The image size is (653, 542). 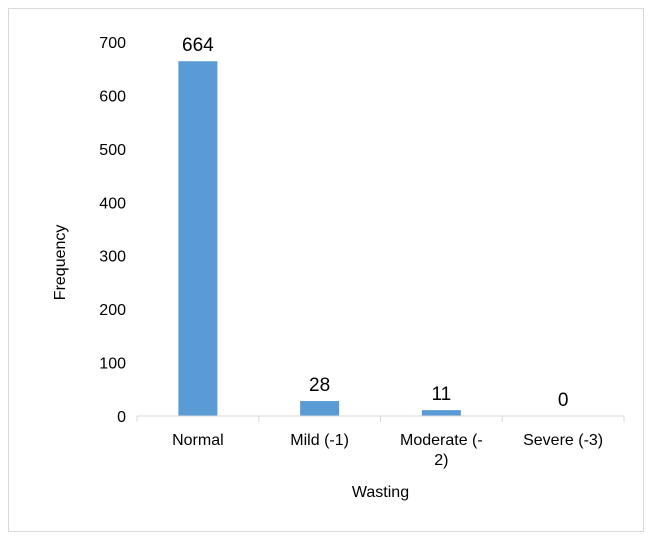 What do you see at coordinates (563, 440) in the screenshot?
I see `x-tick-label: Severe (-3)` at bounding box center [563, 440].